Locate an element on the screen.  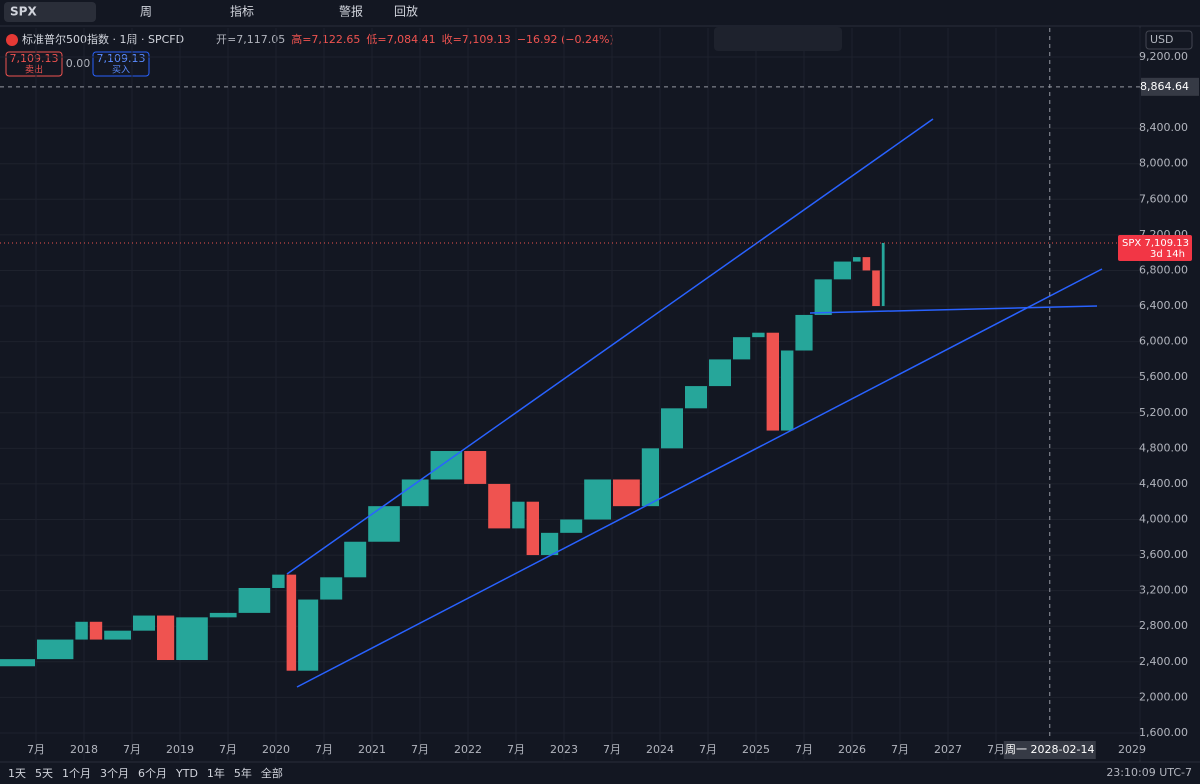
crosshair-date-box is located at coordinates (1049, 750).